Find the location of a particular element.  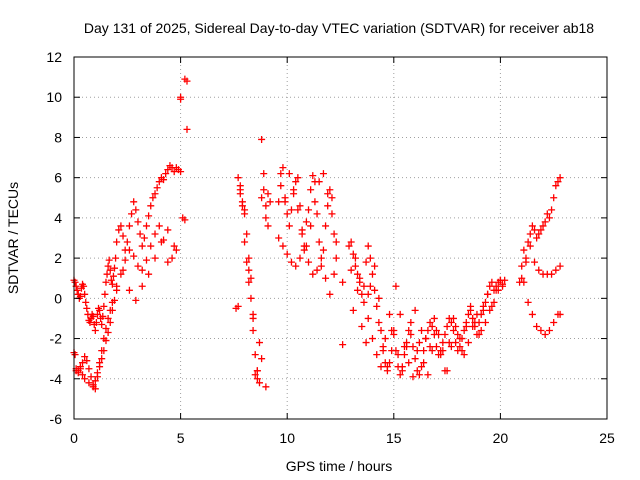

y-tick-label: -4 is located at coordinates (56, 379).